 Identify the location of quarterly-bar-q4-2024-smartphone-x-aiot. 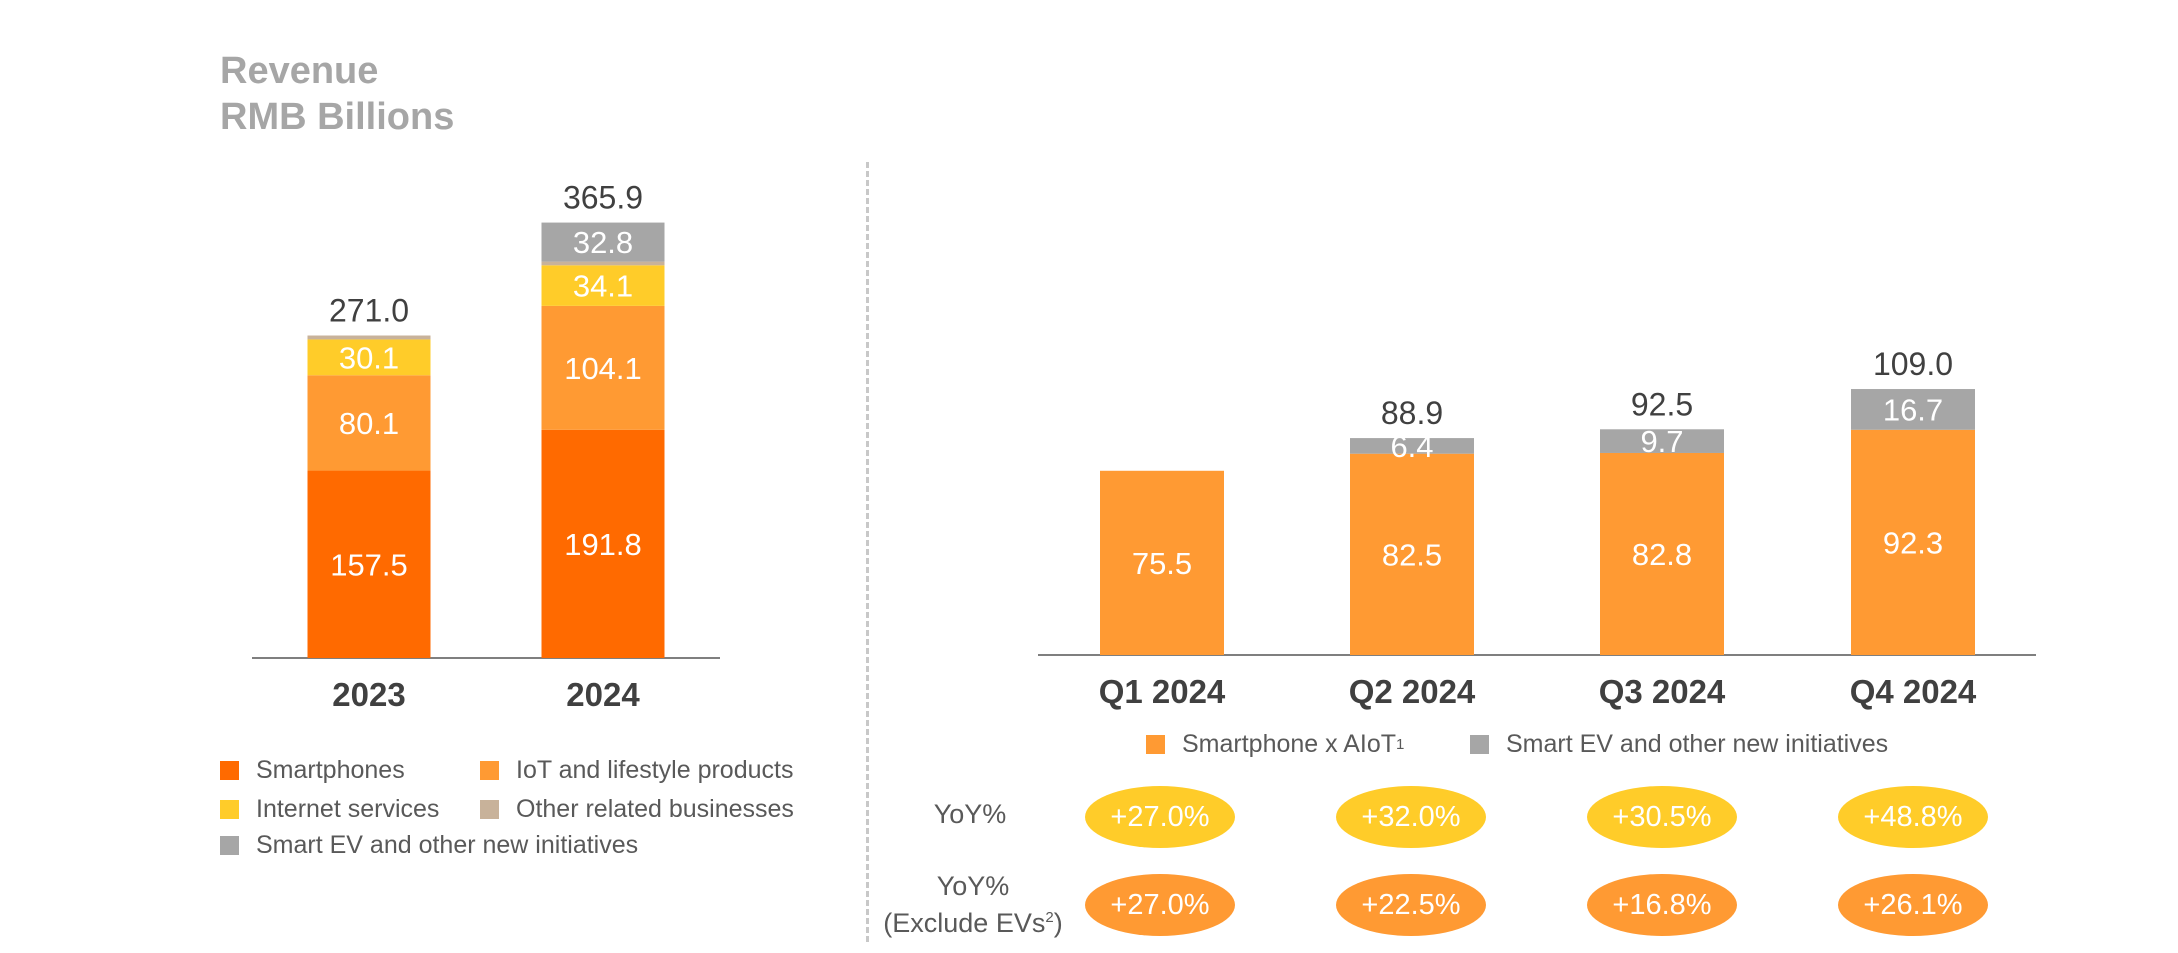
(1913, 542).